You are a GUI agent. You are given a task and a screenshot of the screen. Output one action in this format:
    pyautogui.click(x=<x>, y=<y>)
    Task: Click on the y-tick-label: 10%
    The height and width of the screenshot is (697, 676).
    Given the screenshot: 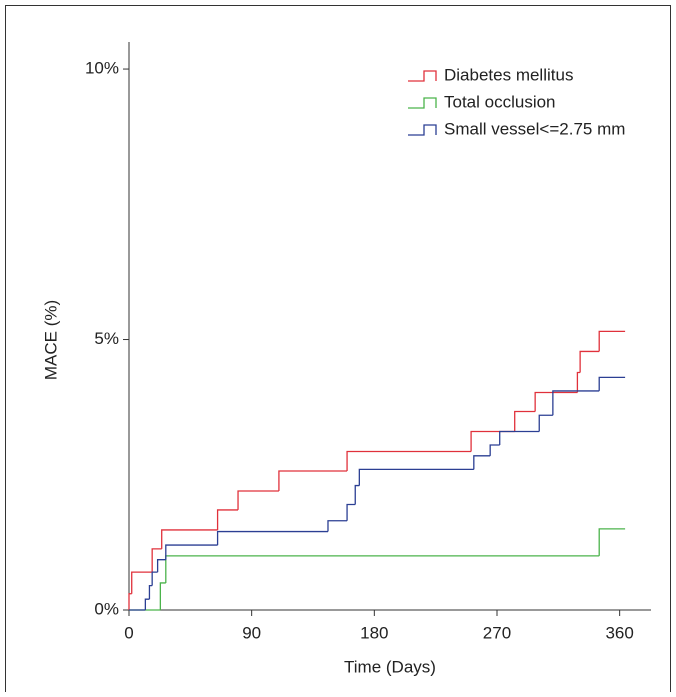 What is the action you would take?
    pyautogui.click(x=102, y=68)
    